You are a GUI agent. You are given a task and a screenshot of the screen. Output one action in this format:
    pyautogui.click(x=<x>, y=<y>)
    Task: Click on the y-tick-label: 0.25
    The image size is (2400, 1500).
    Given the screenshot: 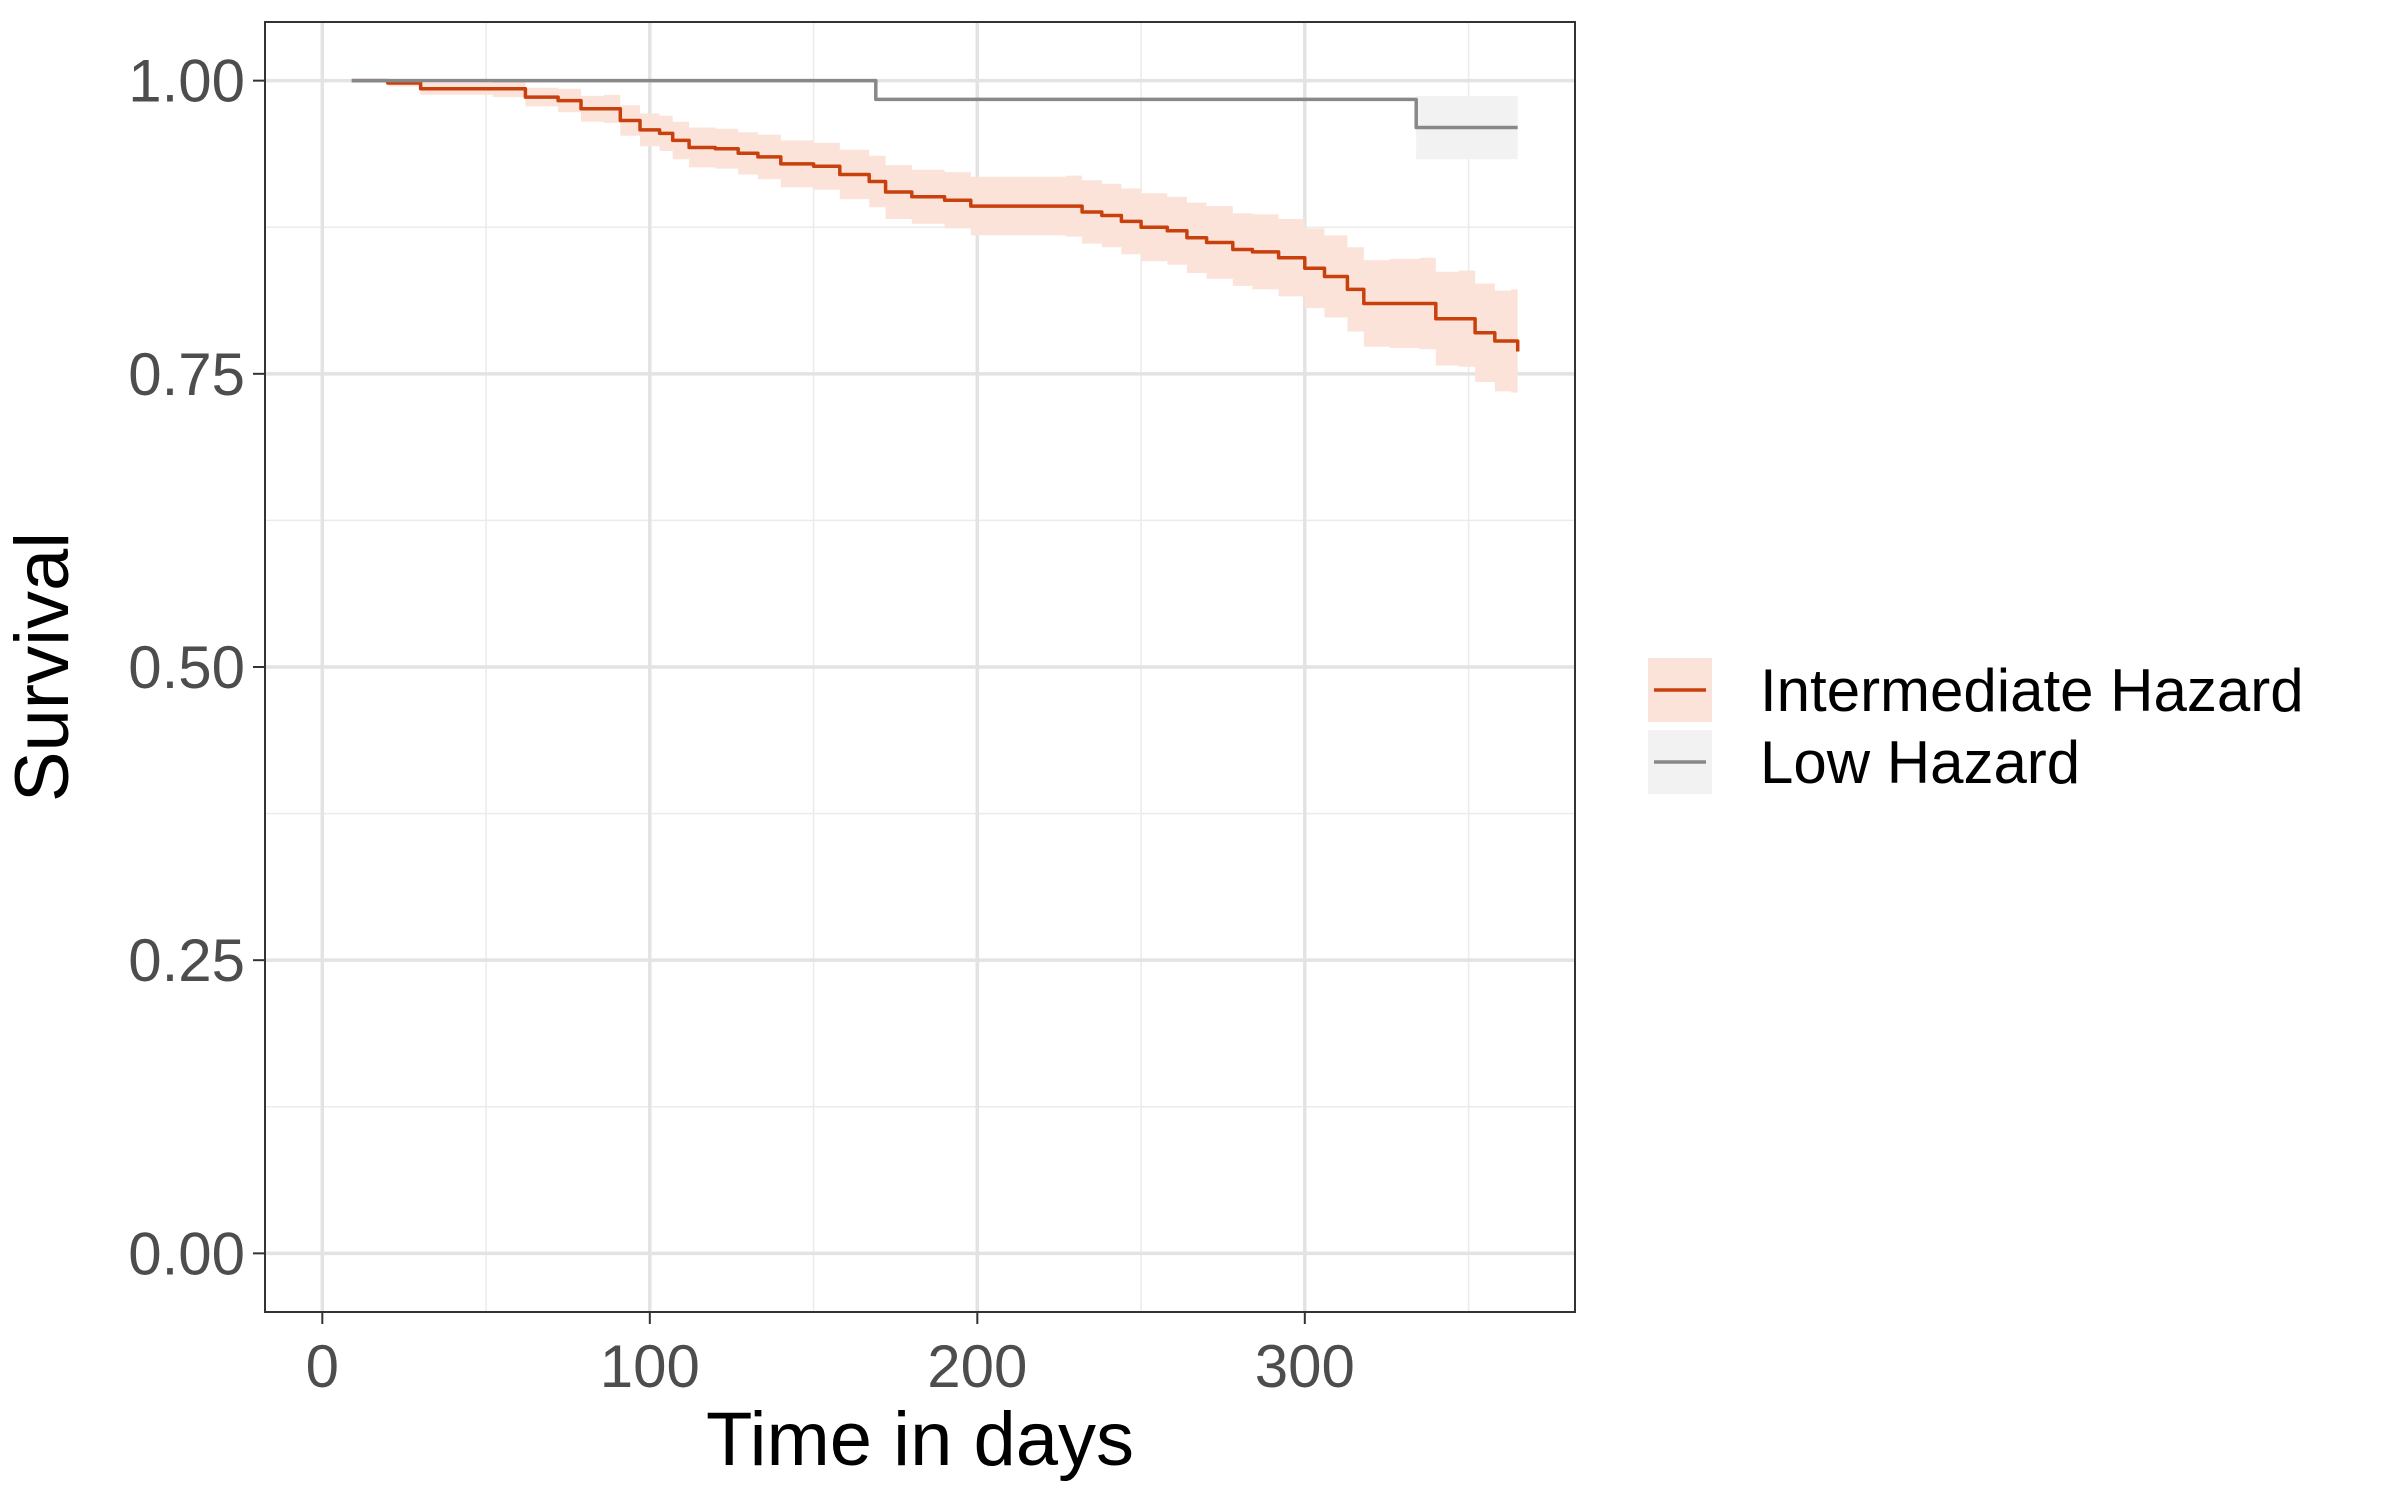 What is the action you would take?
    pyautogui.click(x=186, y=960)
    